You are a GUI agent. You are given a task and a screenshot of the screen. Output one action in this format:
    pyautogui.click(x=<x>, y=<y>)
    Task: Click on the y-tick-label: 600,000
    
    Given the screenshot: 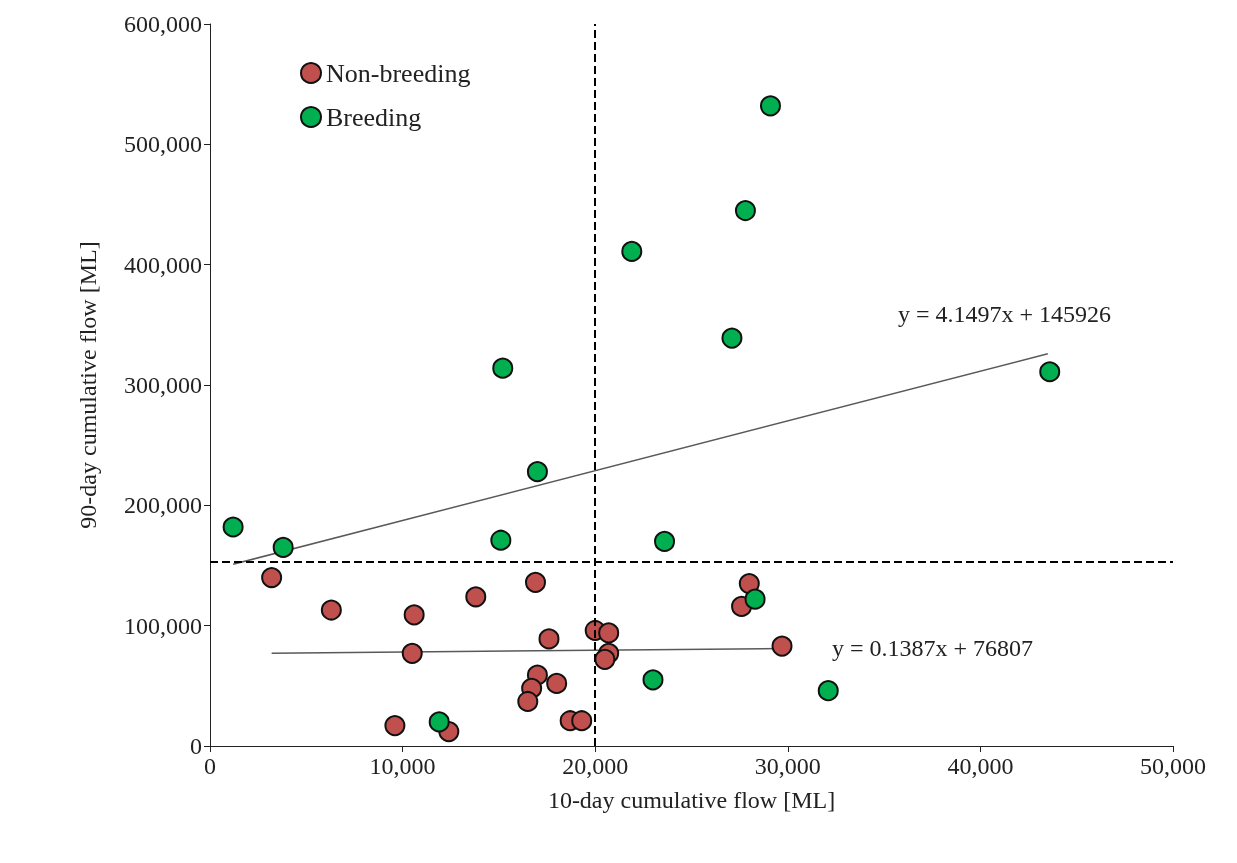 What is the action you would take?
    pyautogui.click(x=163, y=24)
    